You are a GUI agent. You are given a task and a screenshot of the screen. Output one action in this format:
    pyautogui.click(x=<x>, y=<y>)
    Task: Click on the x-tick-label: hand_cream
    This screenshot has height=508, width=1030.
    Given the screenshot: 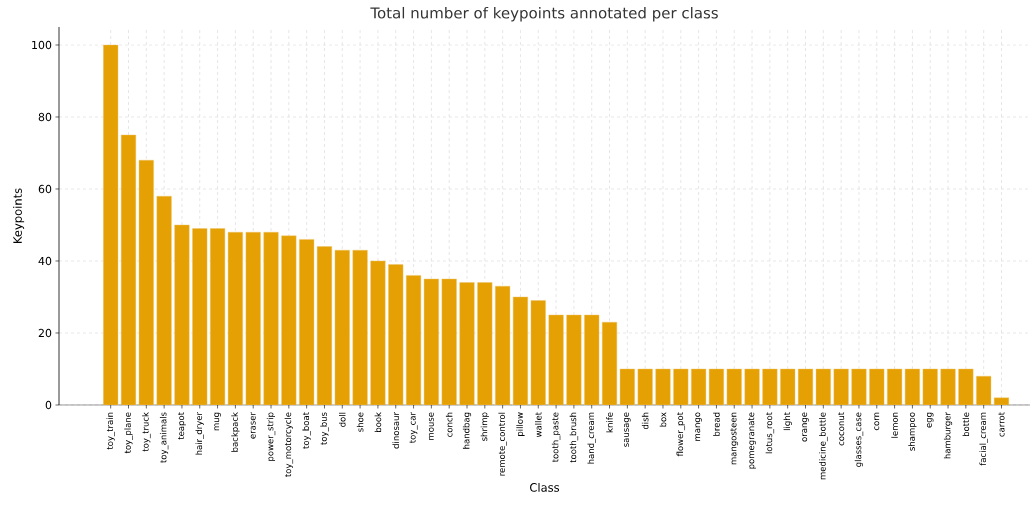 What is the action you would take?
    pyautogui.click(x=591, y=438)
    